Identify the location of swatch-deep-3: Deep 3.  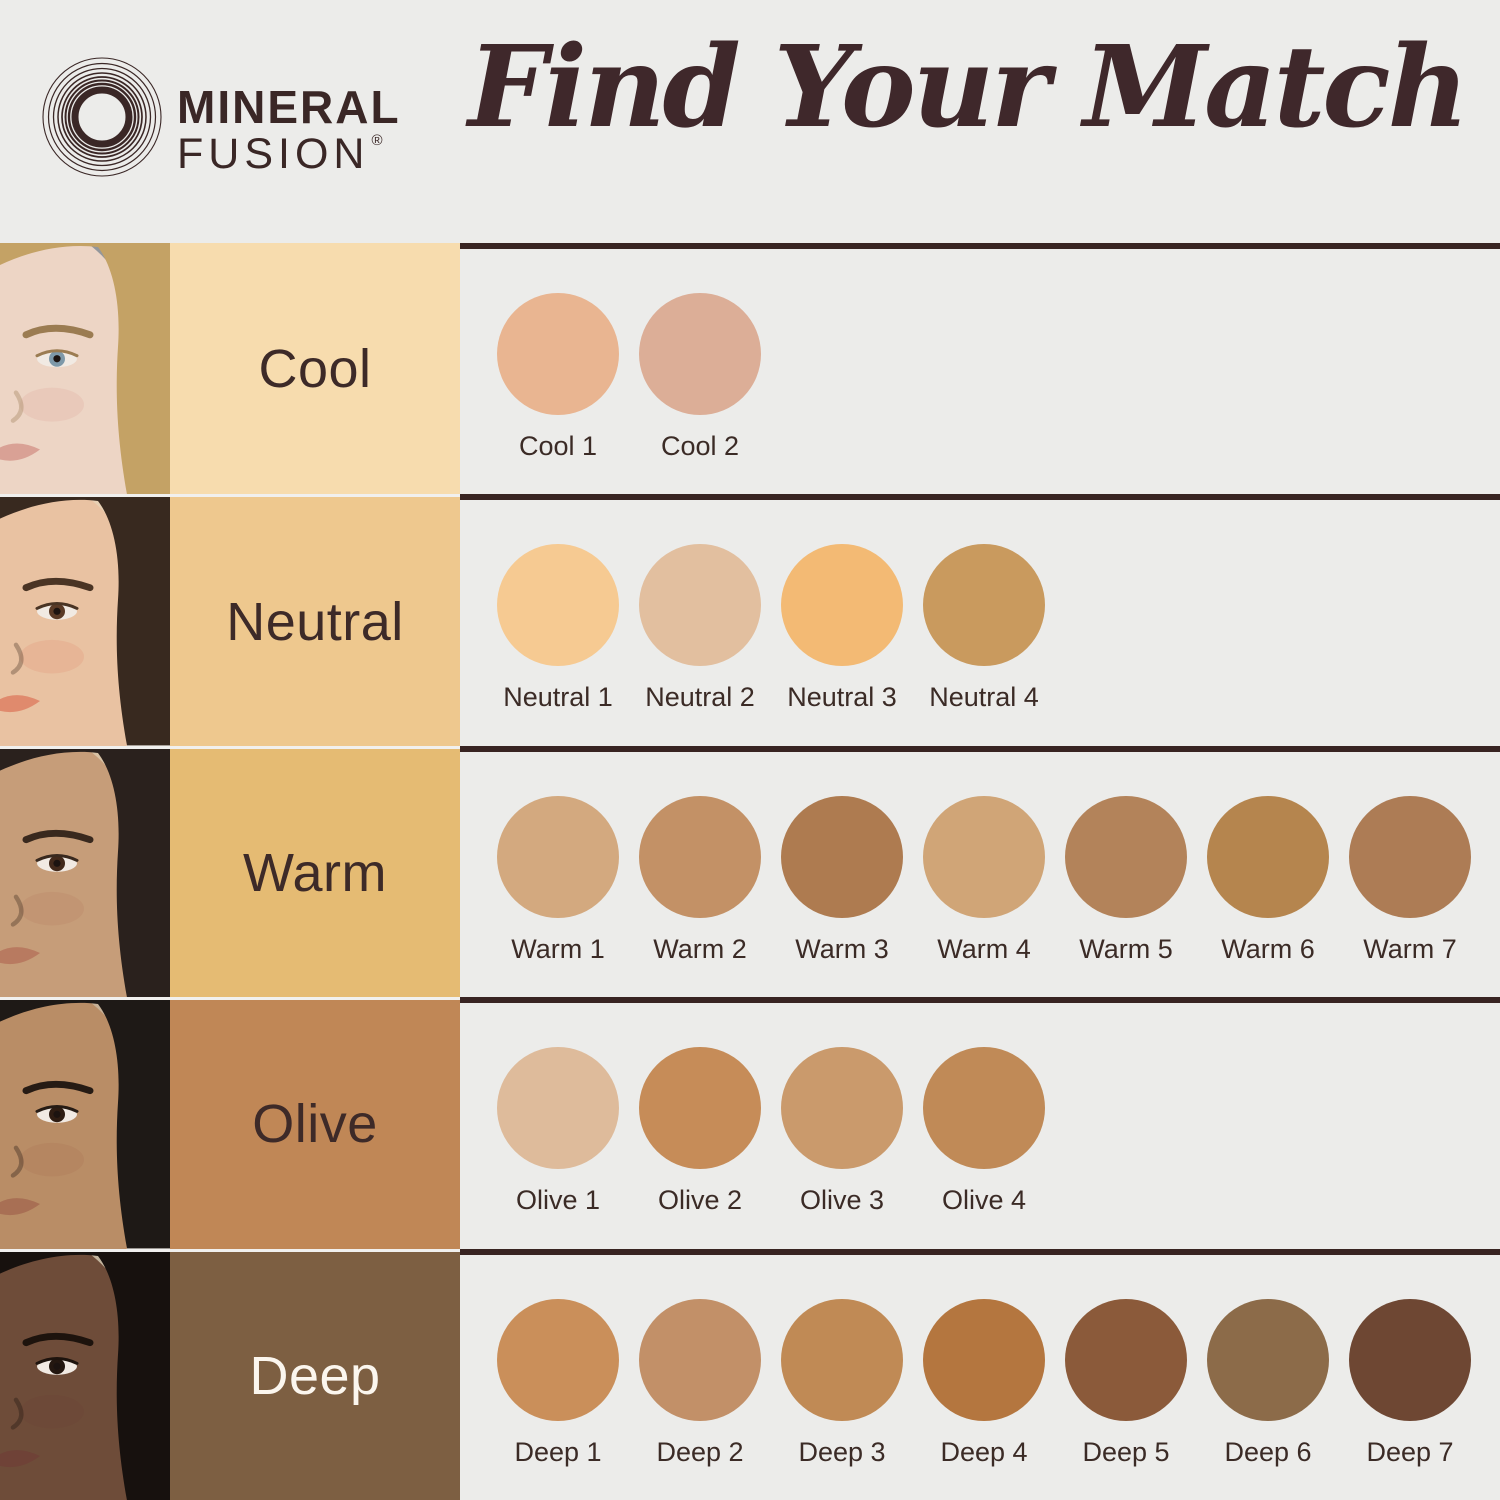
(842, 1383).